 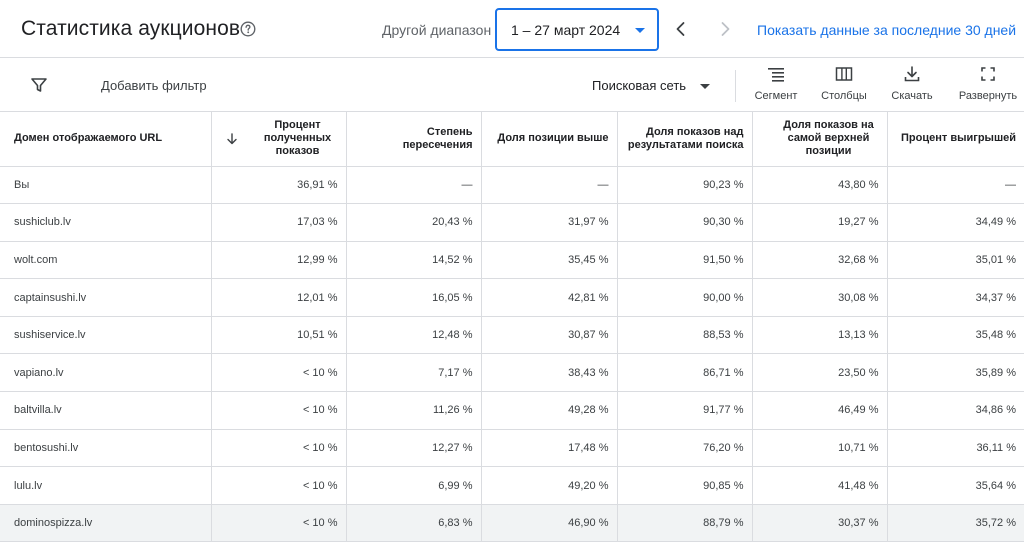 I want to click on cell-position-above: 49,28 %, so click(x=549, y=410).